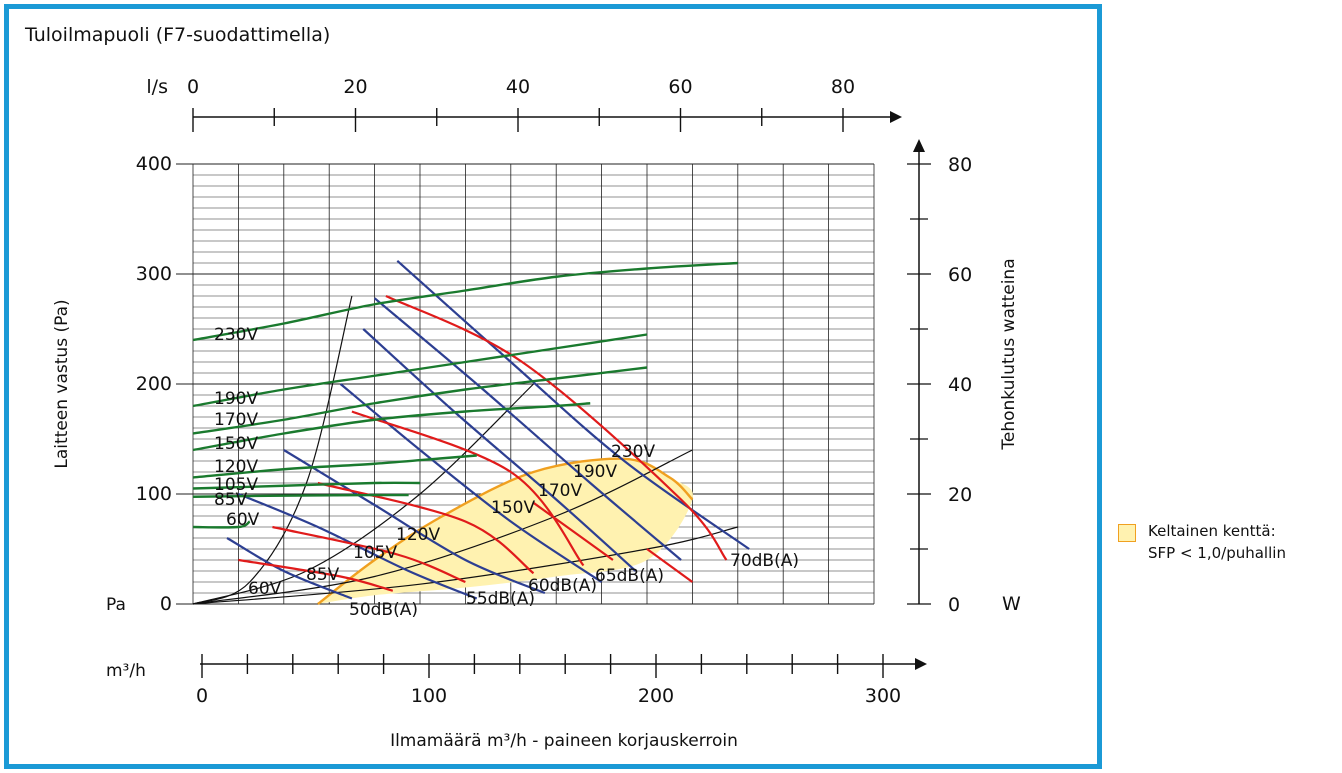  What do you see at coordinates (960, 165) in the screenshot?
I see `right-axis-tick-label: 80` at bounding box center [960, 165].